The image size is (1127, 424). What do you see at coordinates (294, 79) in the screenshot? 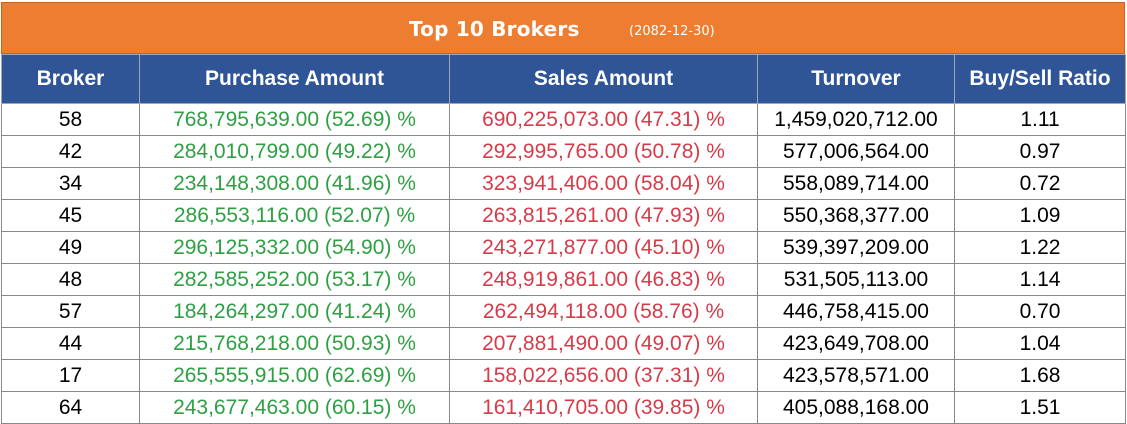
I see `col-header-purchase: Purchase Amount` at bounding box center [294, 79].